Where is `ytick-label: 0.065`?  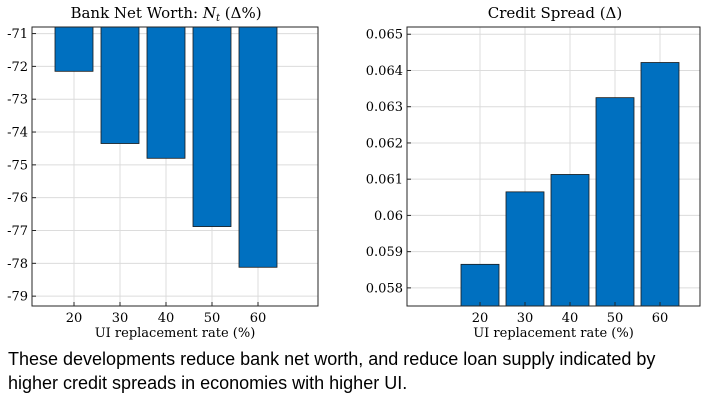
ytick-label: 0.065 is located at coordinates (384, 35).